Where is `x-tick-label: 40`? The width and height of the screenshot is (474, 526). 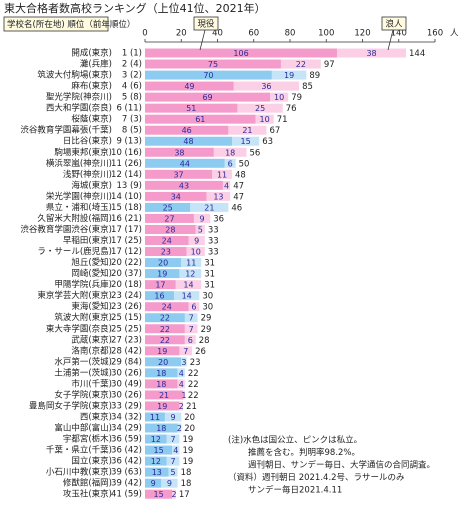 x-tick-label: 40 is located at coordinates (217, 34).